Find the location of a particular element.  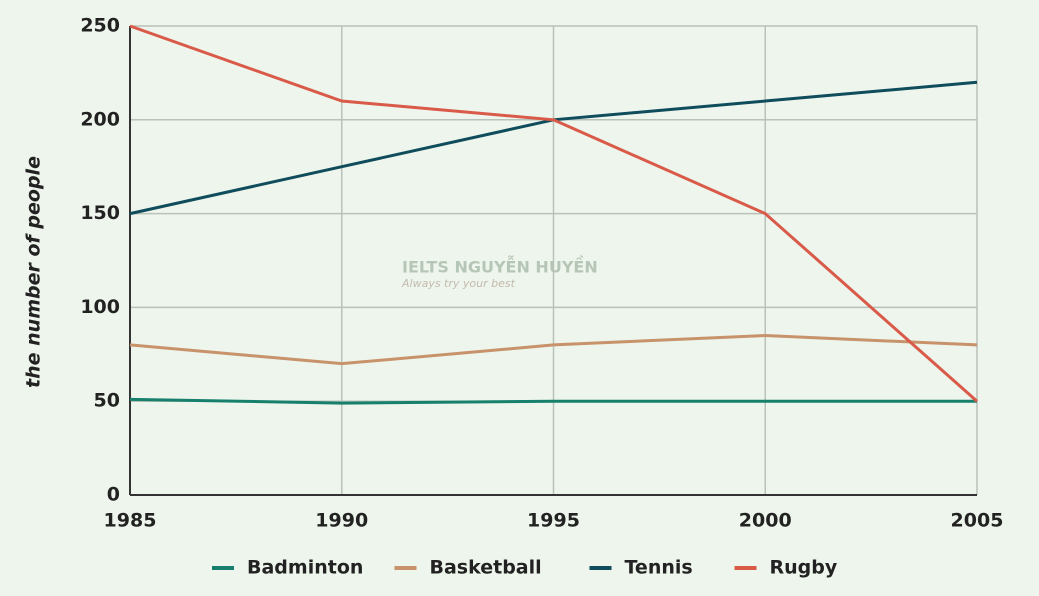

y-tick-label: 0 is located at coordinates (113, 495).